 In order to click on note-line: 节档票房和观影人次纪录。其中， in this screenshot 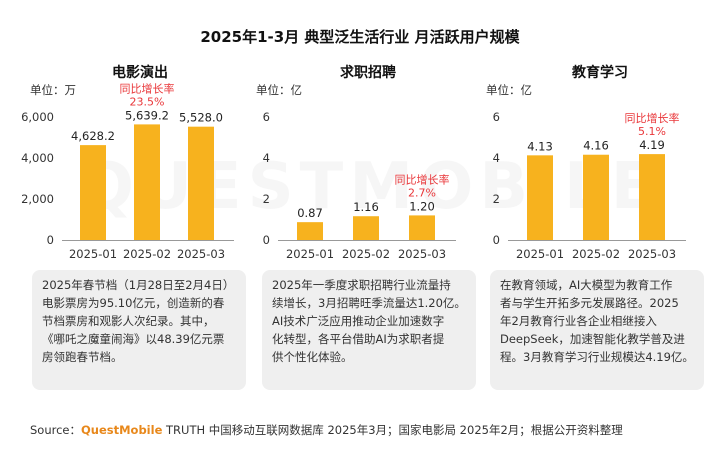, I will do `click(128, 321)`.